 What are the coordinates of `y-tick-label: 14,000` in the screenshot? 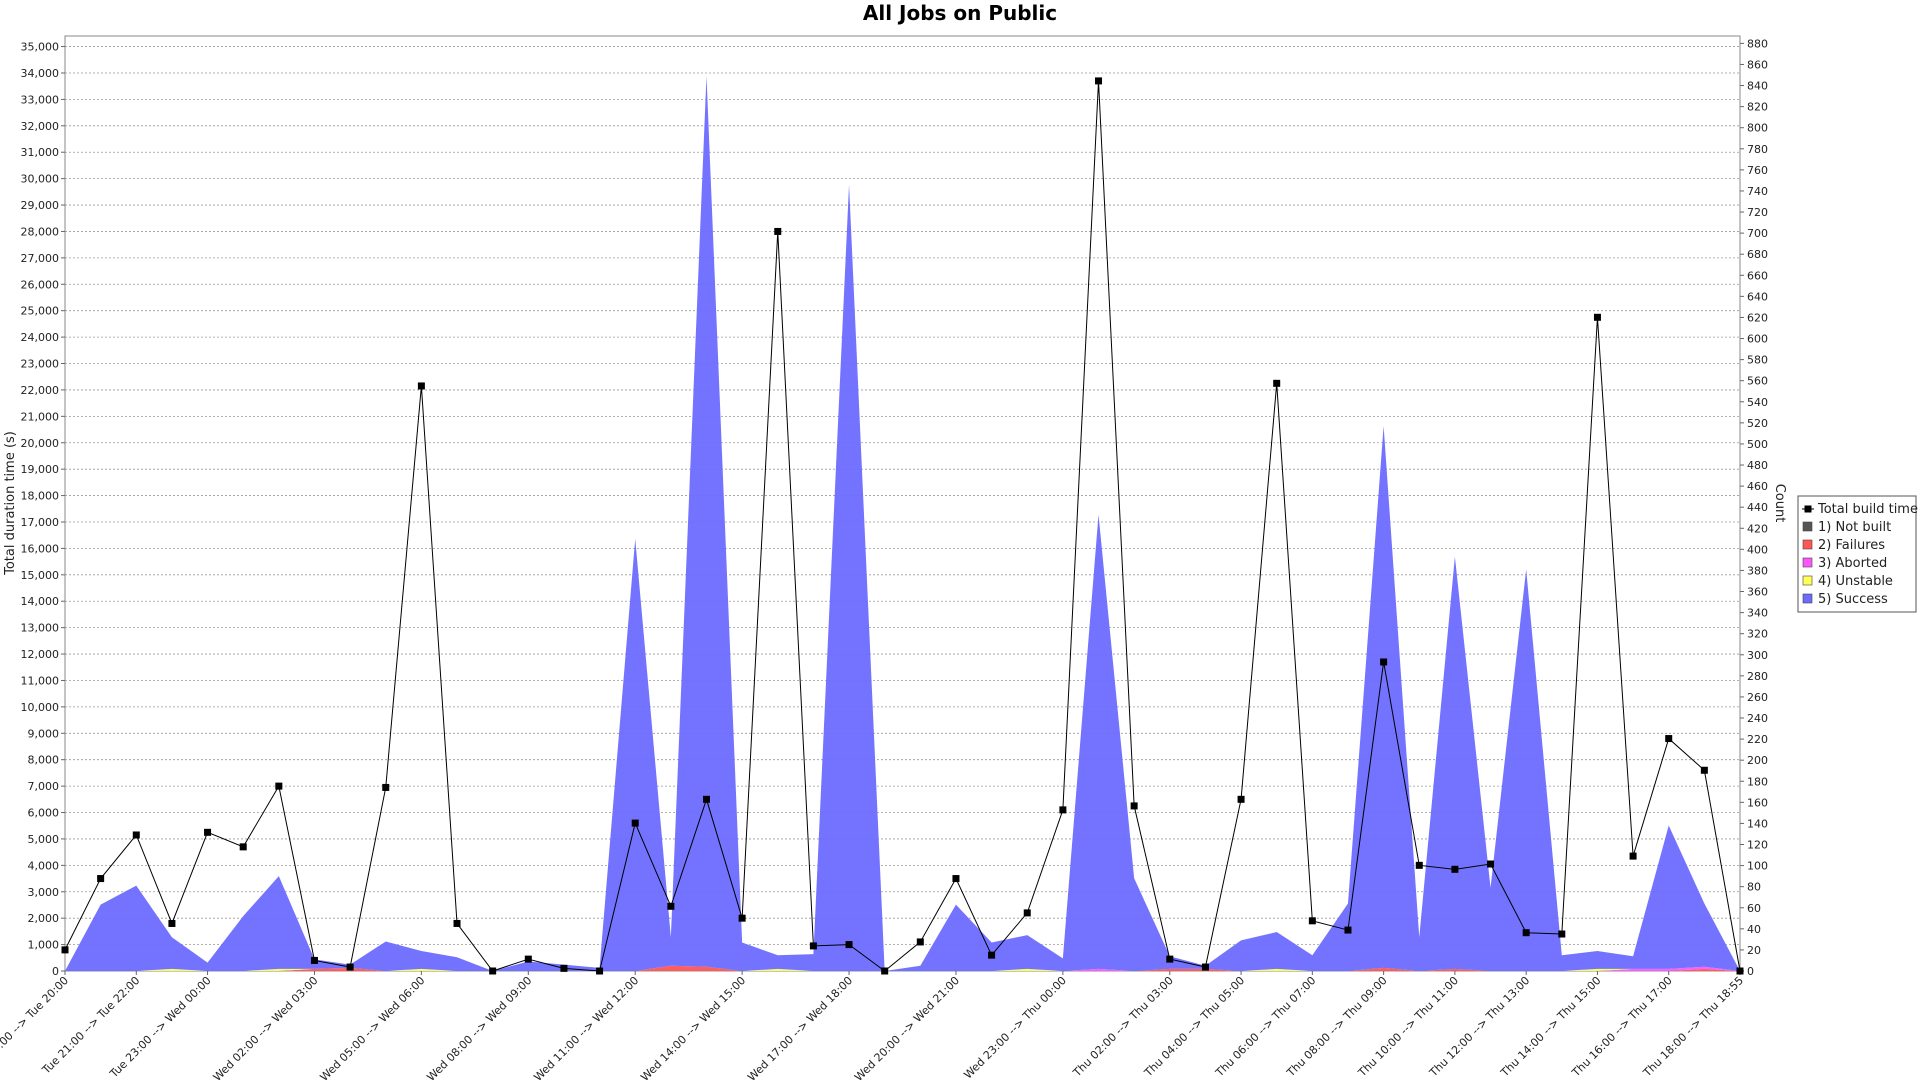 It's located at (40, 601).